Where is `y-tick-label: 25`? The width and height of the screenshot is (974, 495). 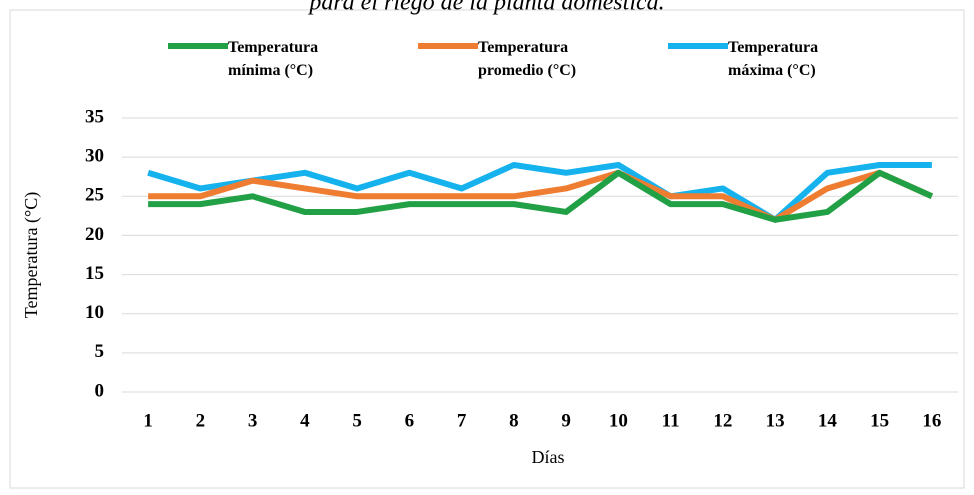 y-tick-label: 25 is located at coordinates (94, 195).